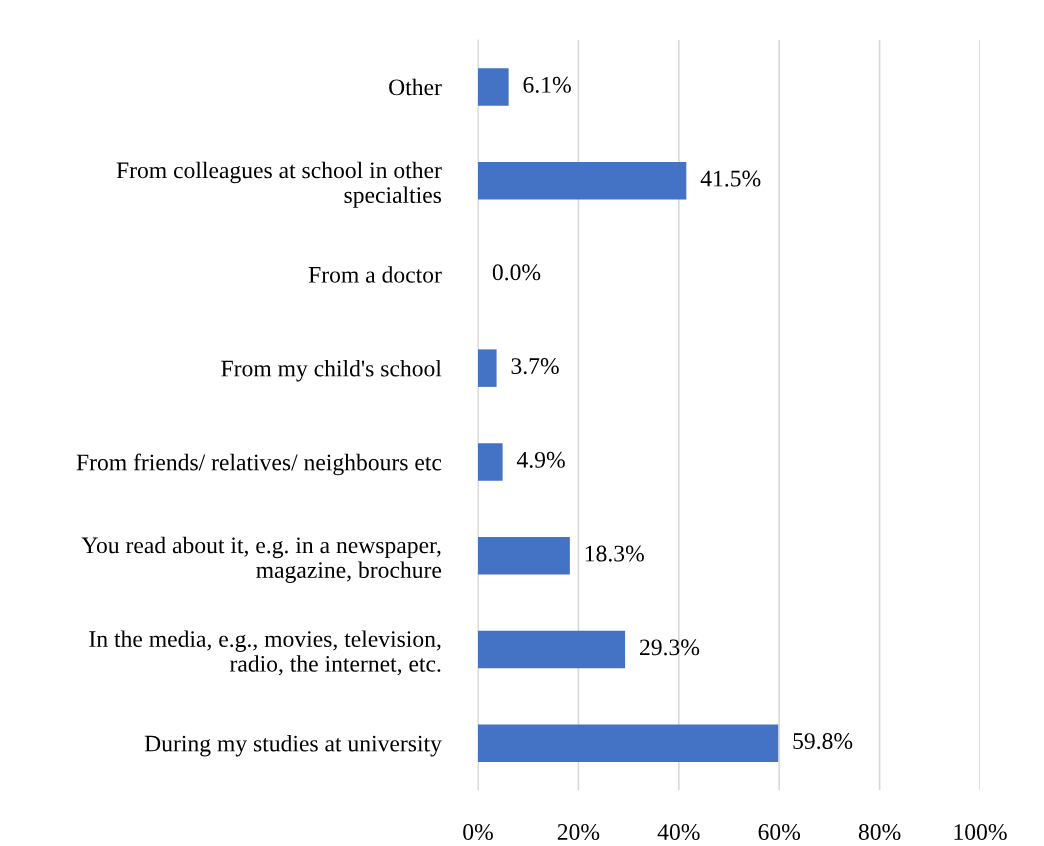  I want to click on y-tick-label: During my studies at university, so click(293, 745).